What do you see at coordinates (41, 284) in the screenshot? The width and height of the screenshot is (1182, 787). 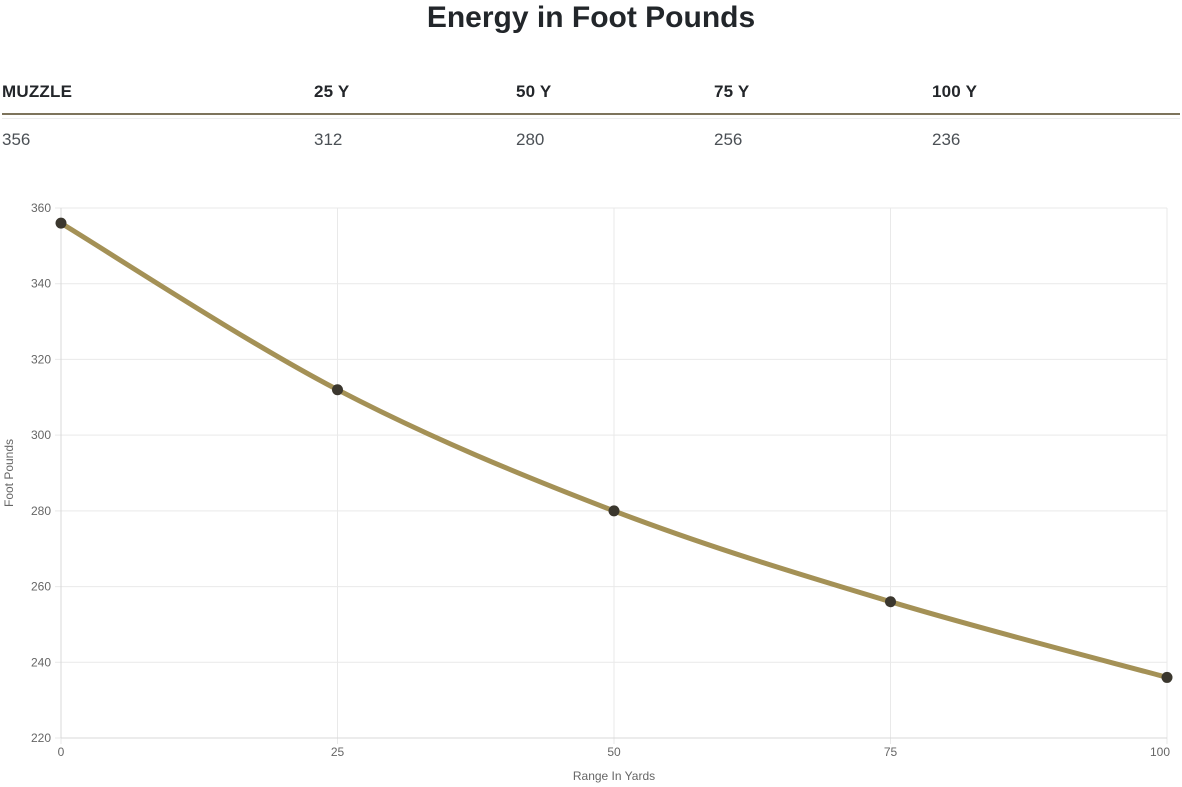 I see `y-tick-label: 340` at bounding box center [41, 284].